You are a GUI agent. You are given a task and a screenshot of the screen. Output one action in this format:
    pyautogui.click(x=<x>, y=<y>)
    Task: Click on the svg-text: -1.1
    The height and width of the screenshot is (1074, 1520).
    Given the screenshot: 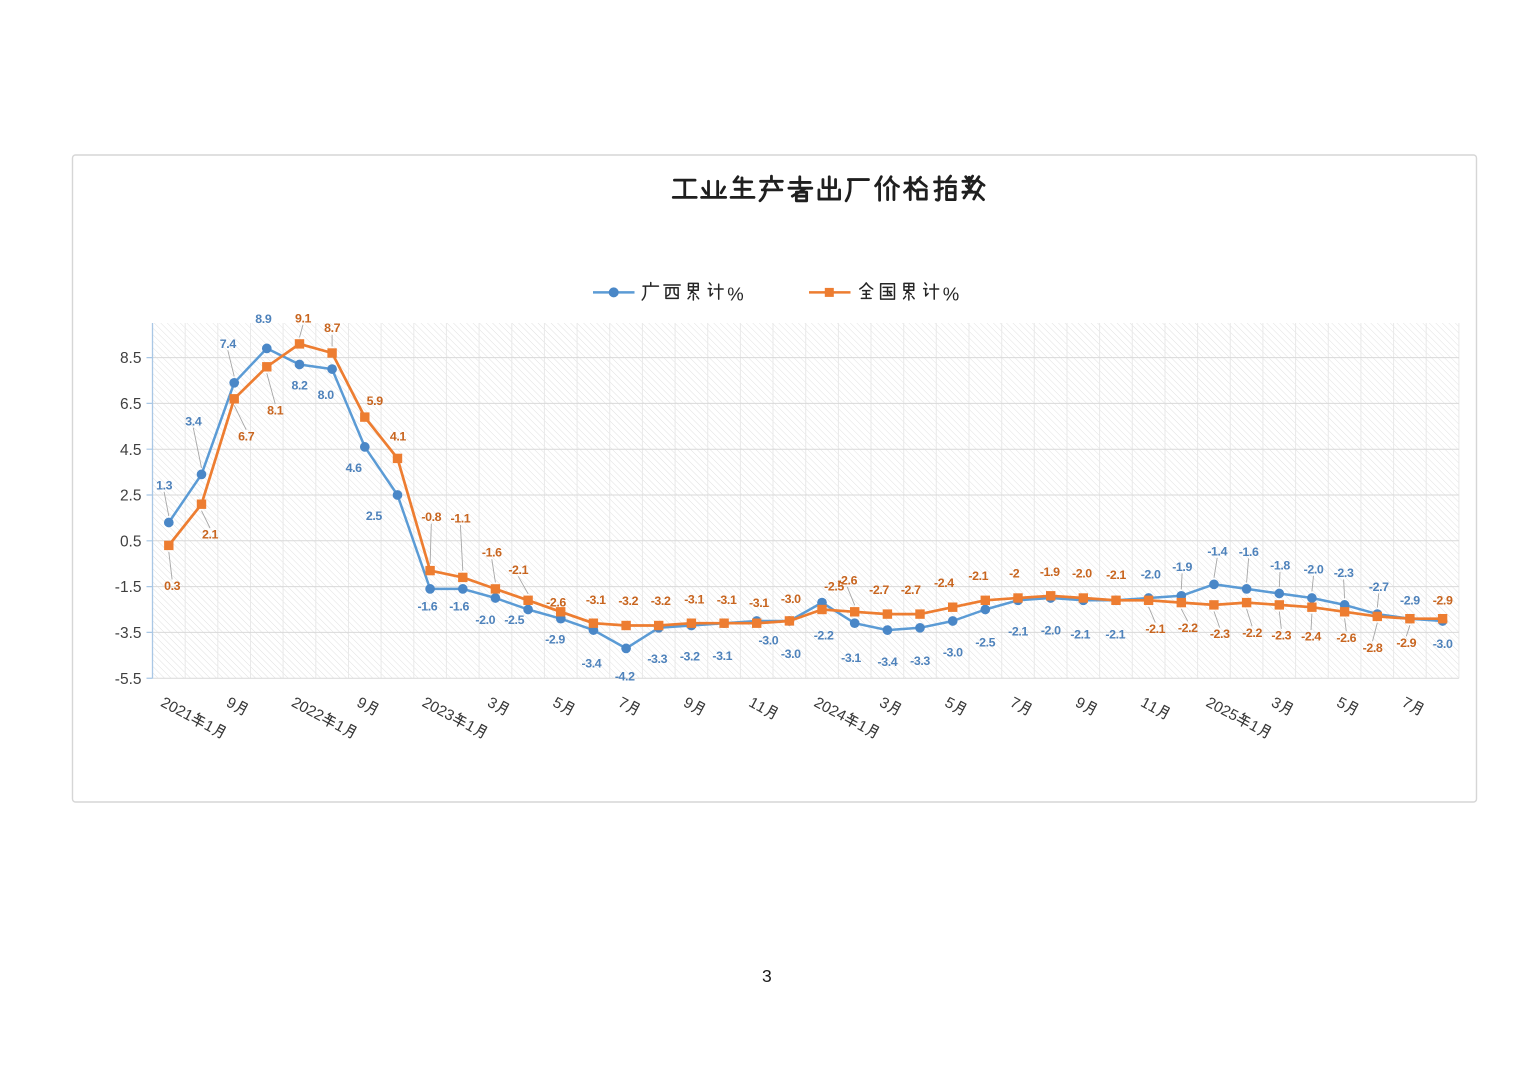 What is the action you would take?
    pyautogui.click(x=461, y=519)
    